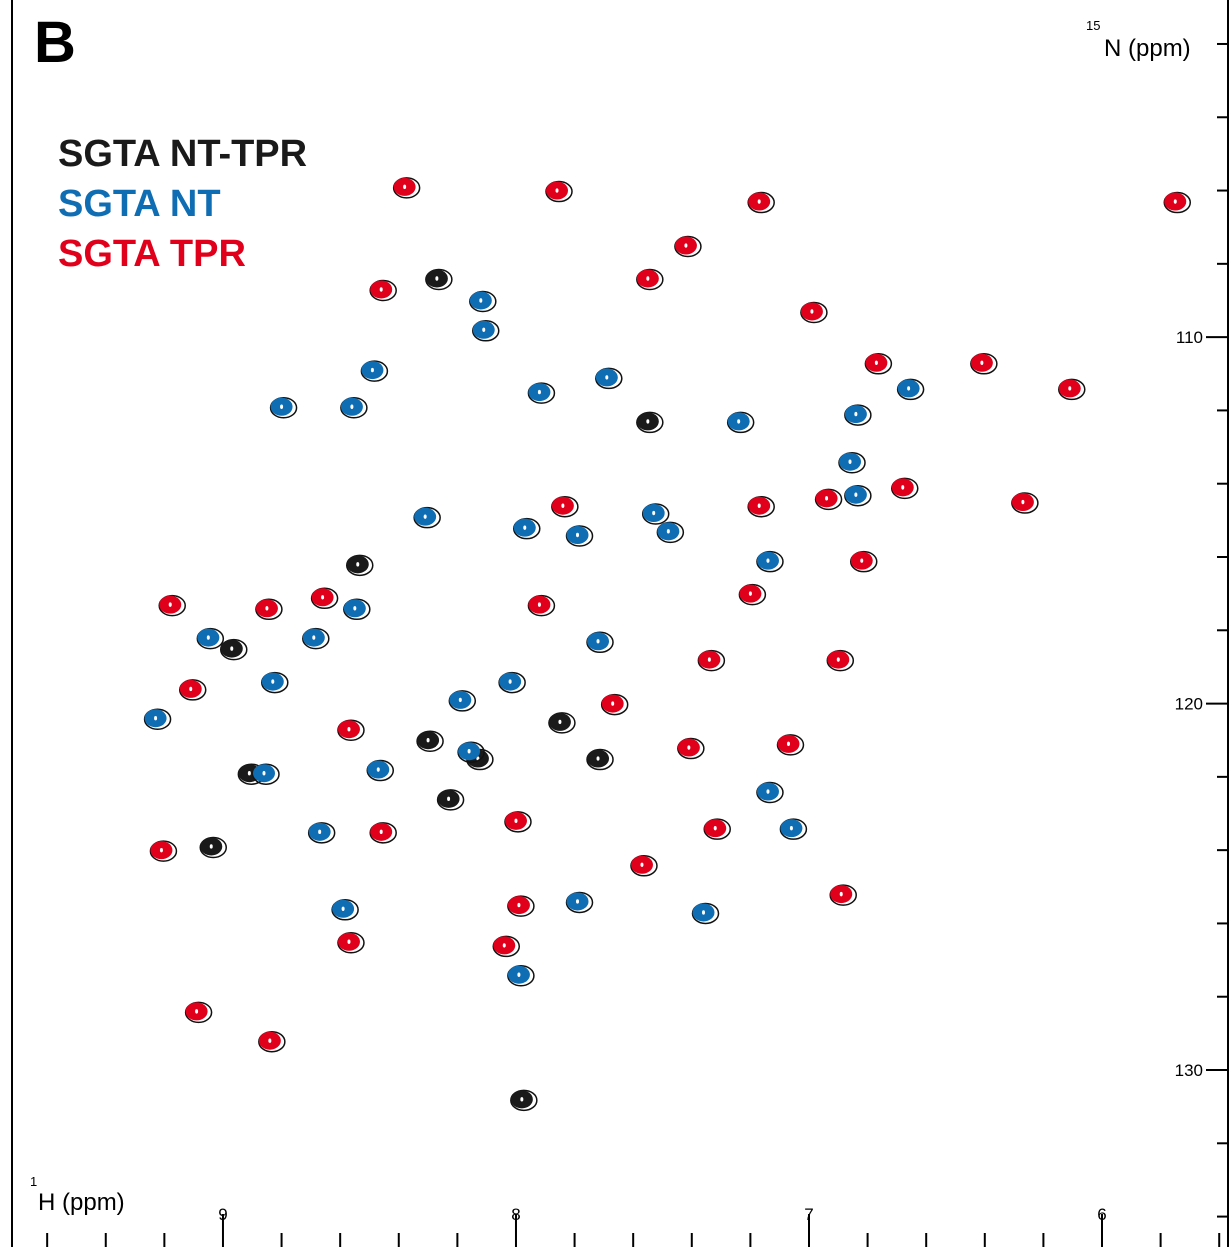  What do you see at coordinates (1093, 25) in the screenshot?
I see `y-label-sup: 15` at bounding box center [1093, 25].